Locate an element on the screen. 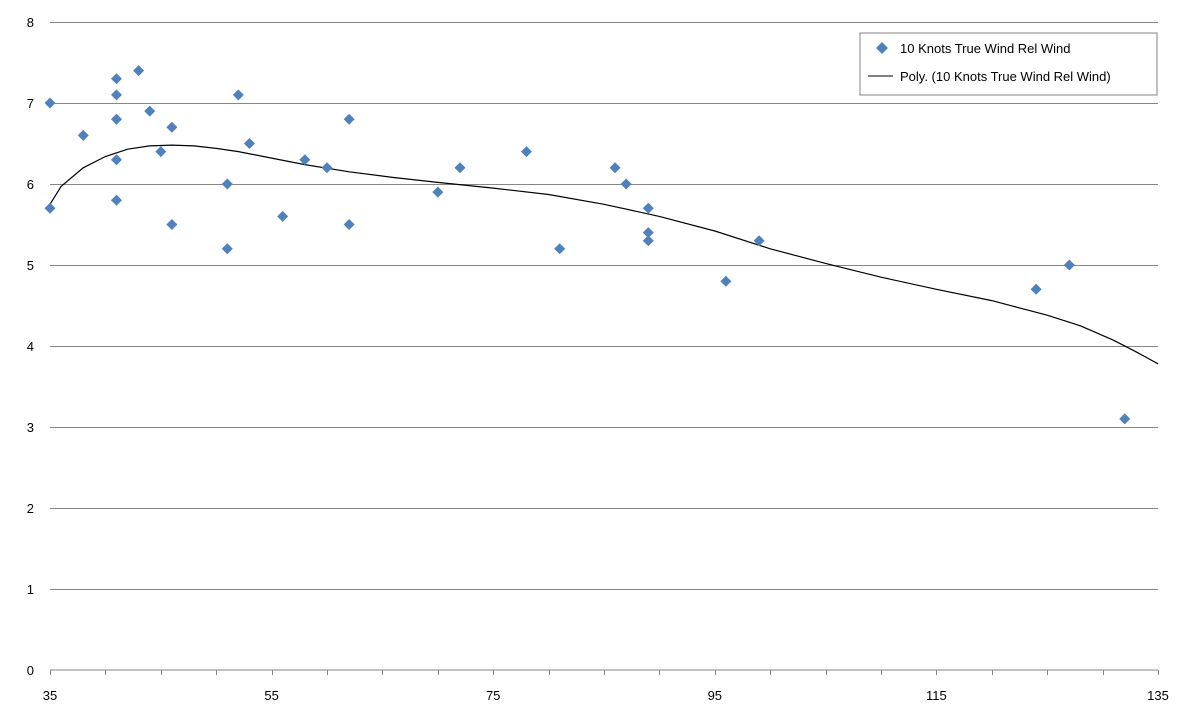  y-tick-label: 2 is located at coordinates (30, 508).